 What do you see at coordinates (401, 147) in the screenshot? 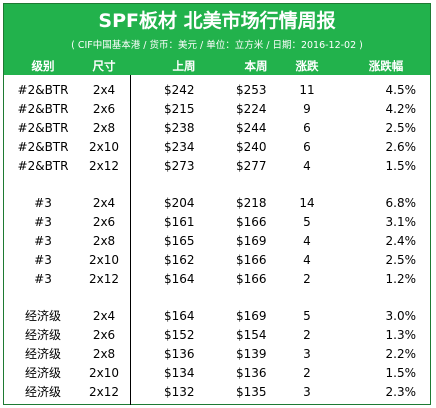
I see `cell-change-pct: 2.6%` at bounding box center [401, 147].